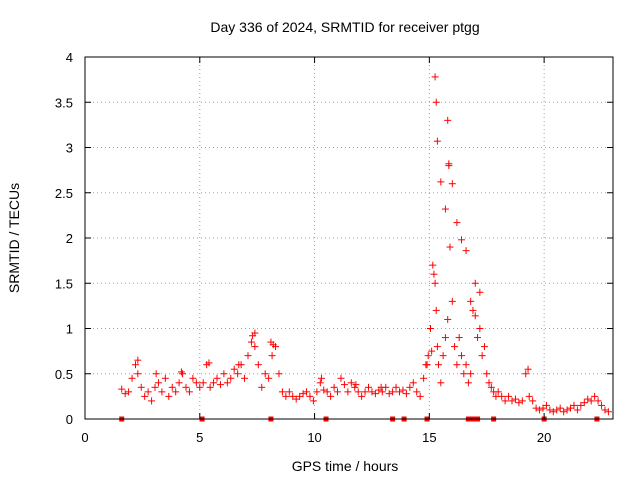  I want to click on x-tick-label: 0, so click(84, 437).